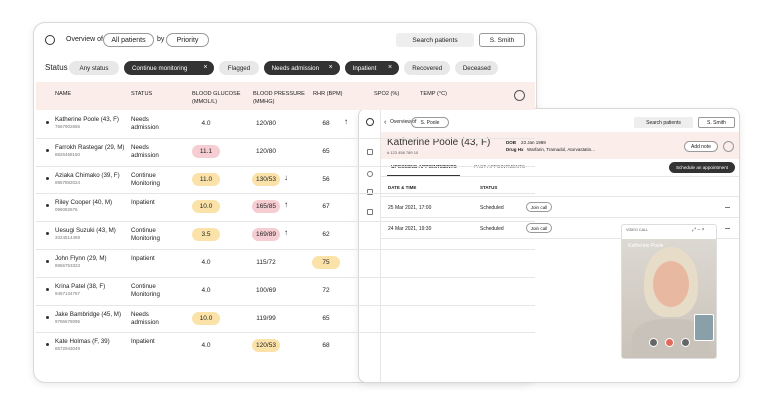 This screenshot has width=768, height=413. Describe the element at coordinates (128, 40) in the screenshot. I see `patients-select: All patients` at that location.